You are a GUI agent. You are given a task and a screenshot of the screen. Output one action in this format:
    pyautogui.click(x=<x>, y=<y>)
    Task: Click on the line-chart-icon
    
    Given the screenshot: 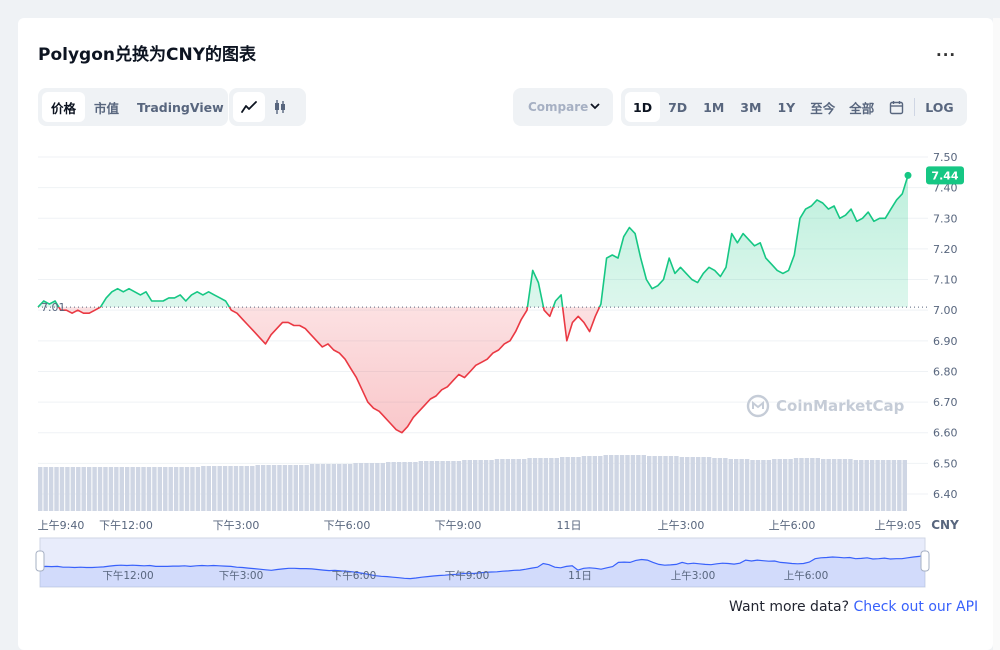 What is the action you would take?
    pyautogui.click(x=249, y=107)
    